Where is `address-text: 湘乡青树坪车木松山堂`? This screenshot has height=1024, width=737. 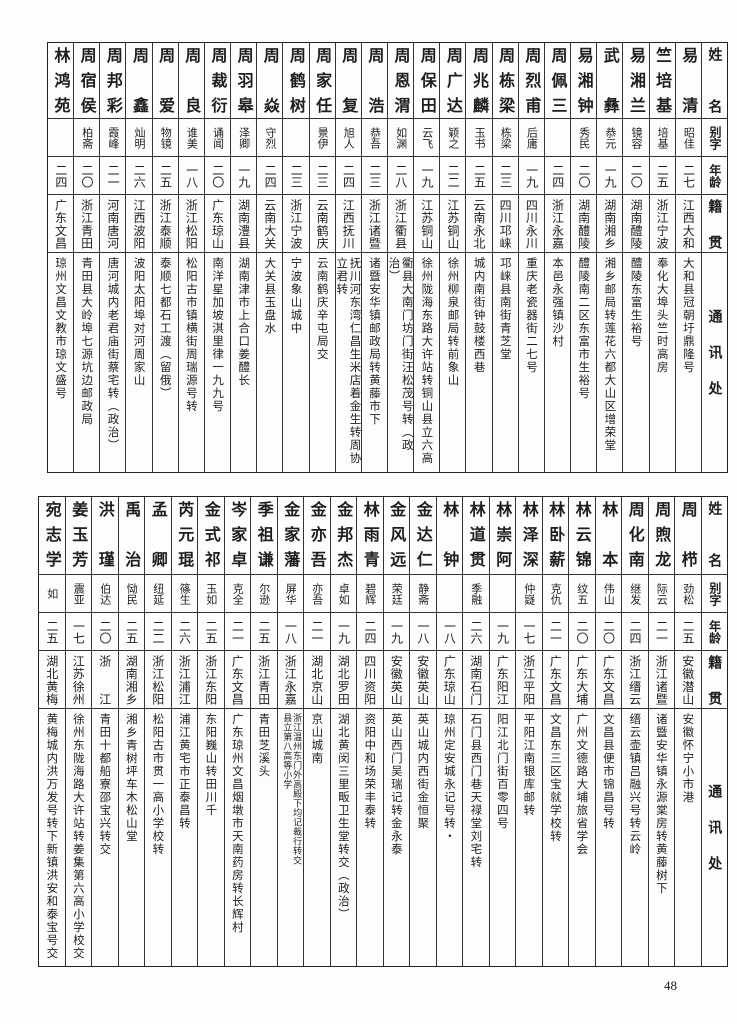
address-text: 湘乡青树坪车木松山堂 is located at coordinates (131, 778).